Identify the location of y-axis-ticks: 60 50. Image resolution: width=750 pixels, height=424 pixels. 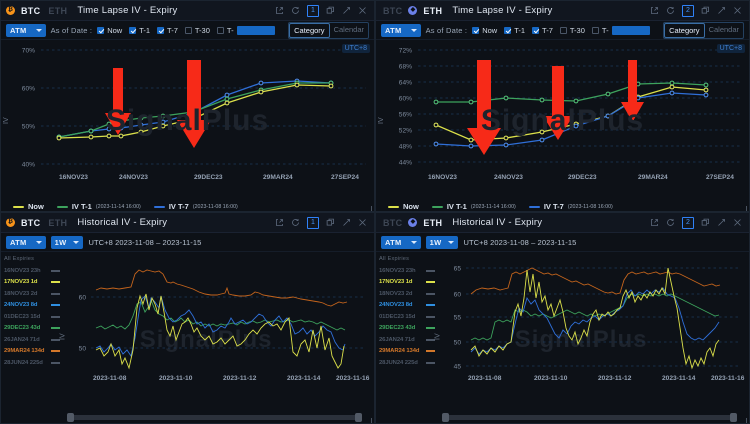
(83, 324).